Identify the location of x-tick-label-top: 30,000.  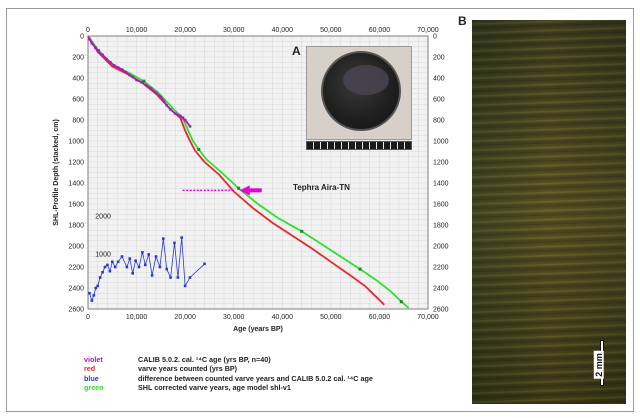
(234, 30).